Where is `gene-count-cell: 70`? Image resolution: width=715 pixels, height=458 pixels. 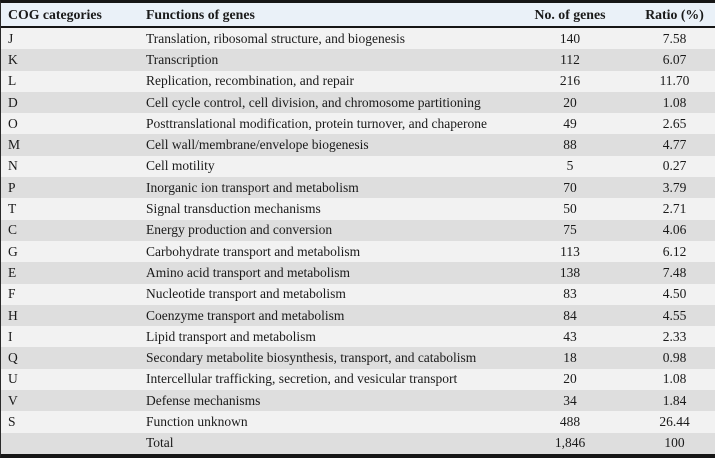
gene-count-cell: 70 is located at coordinates (570, 187).